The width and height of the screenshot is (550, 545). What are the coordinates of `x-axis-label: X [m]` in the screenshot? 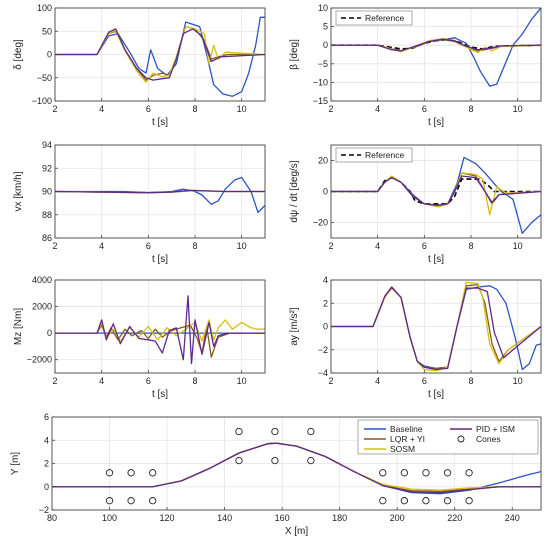 It's located at (297, 531).